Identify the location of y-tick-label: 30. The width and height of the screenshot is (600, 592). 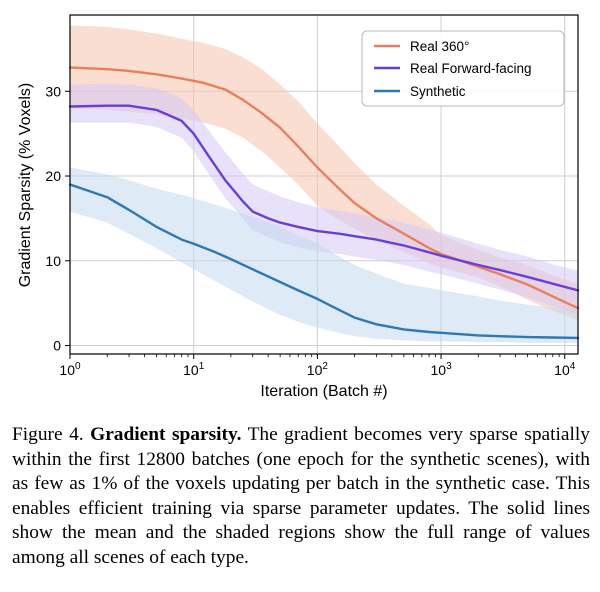
(53, 91).